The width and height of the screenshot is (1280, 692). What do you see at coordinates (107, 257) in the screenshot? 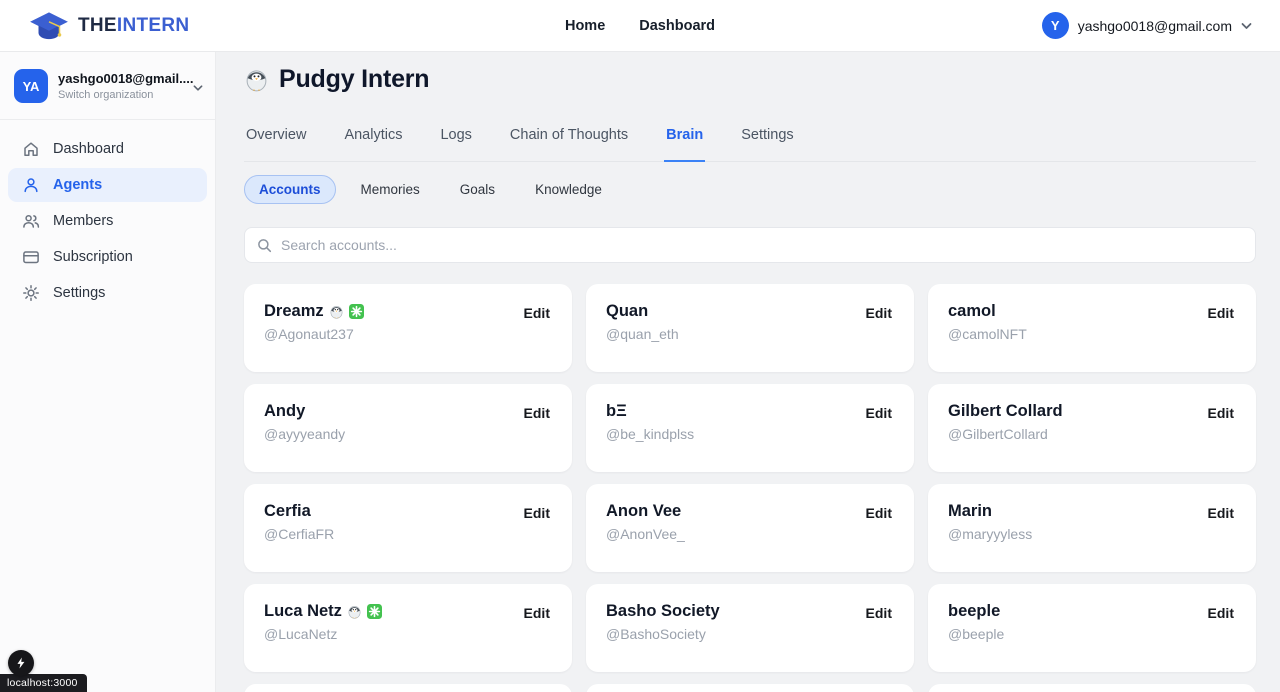
I see `sidebar-item-subscription: Subscription` at bounding box center [107, 257].